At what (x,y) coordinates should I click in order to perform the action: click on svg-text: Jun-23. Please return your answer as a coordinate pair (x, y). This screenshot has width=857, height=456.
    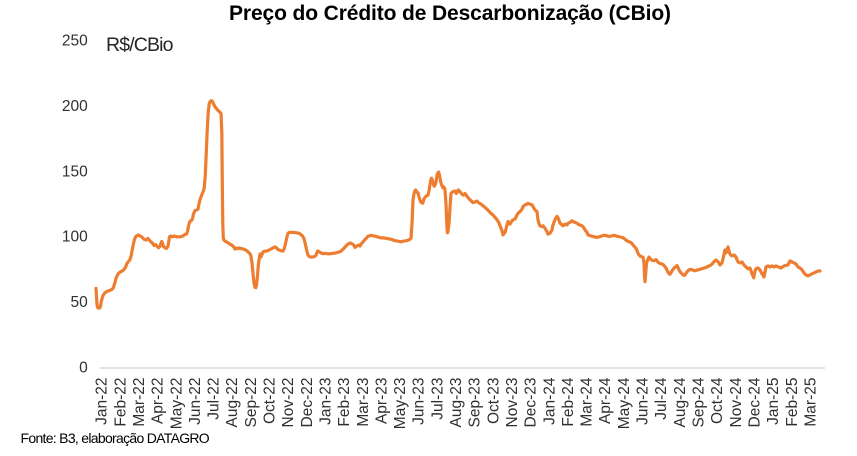
    Looking at the image, I should click on (419, 401).